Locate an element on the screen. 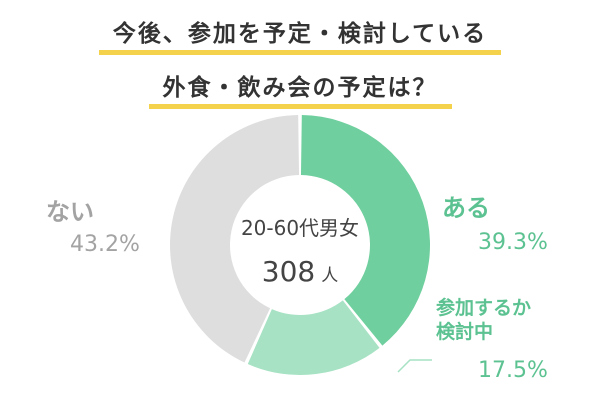 The width and height of the screenshot is (600, 400). segment-name: ない is located at coordinates (70, 212).